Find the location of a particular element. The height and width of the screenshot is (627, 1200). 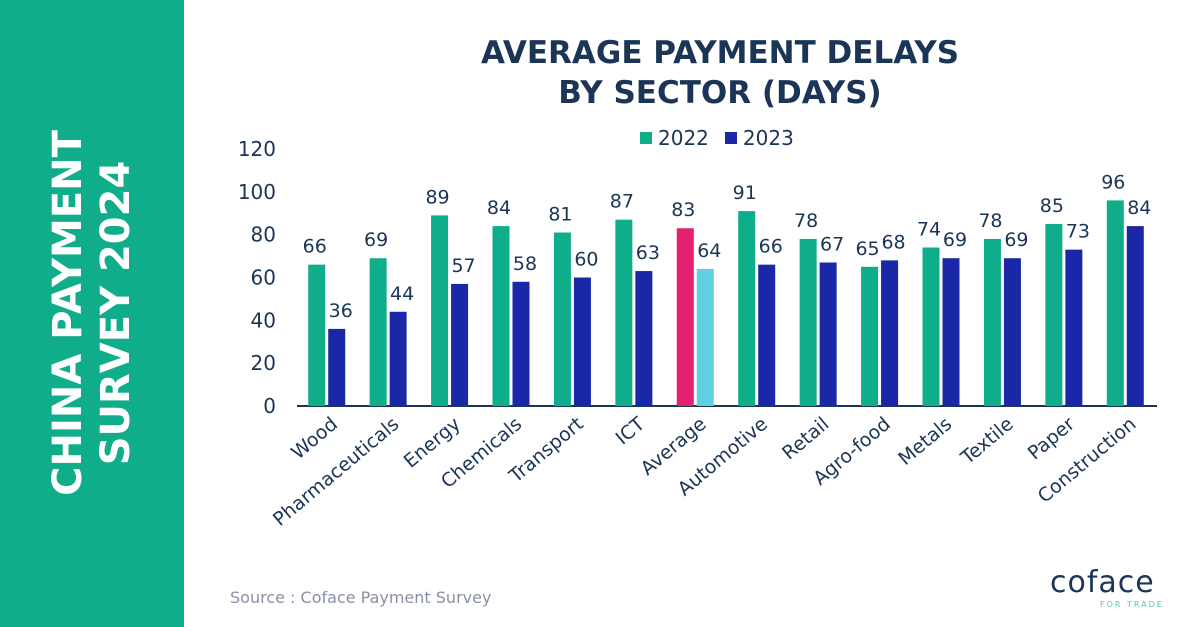

legend: 2022 2023 is located at coordinates (717, 138).